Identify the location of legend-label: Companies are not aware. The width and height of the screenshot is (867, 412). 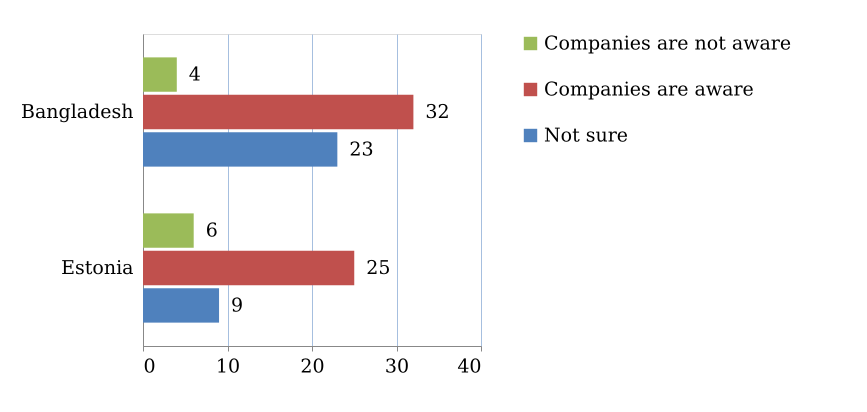
(668, 43).